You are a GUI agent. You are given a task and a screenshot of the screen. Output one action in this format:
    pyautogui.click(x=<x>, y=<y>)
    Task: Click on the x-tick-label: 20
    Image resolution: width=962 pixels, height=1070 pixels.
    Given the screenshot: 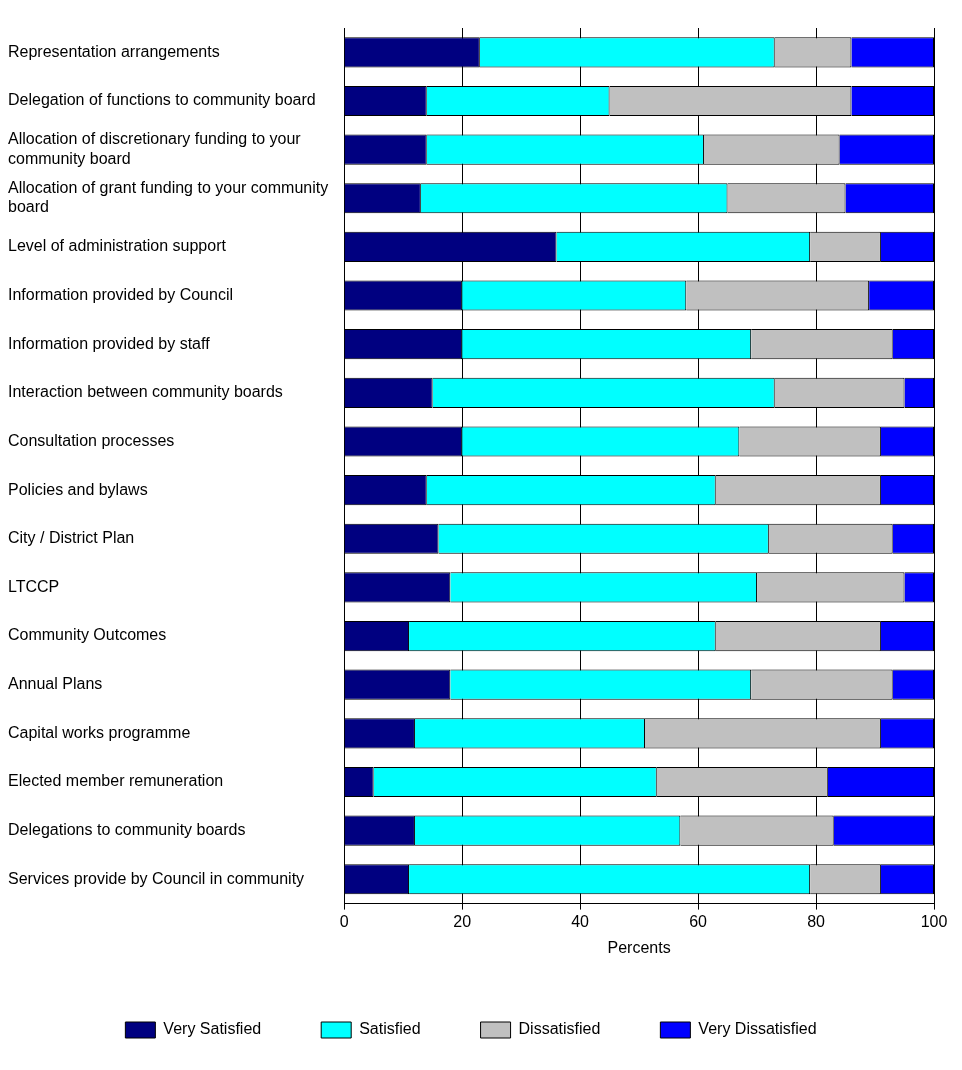 What is the action you would take?
    pyautogui.click(x=462, y=921)
    